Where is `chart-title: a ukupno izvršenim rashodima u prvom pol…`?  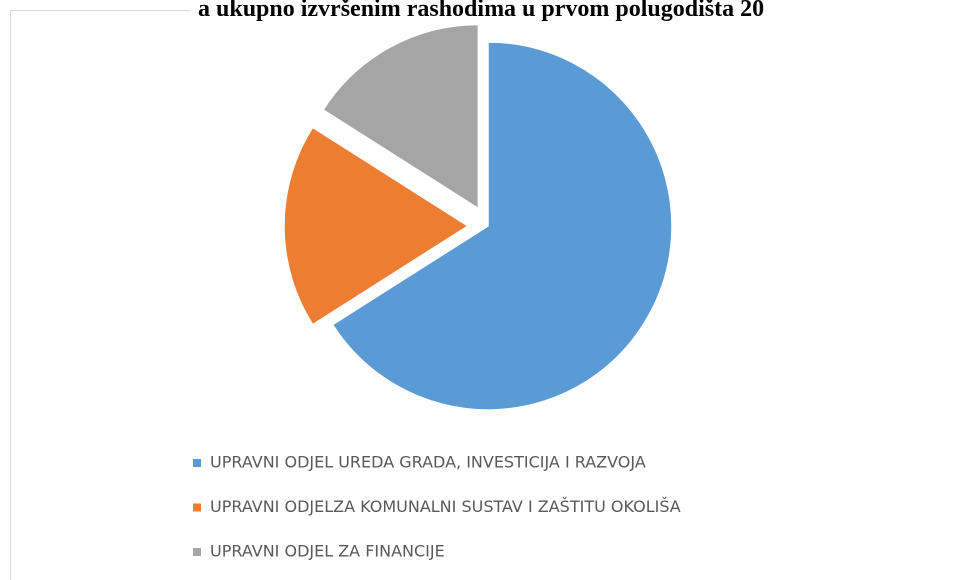
chart-title: a ukupno izvršenim rashodima u prvom pol… is located at coordinates (481, 11).